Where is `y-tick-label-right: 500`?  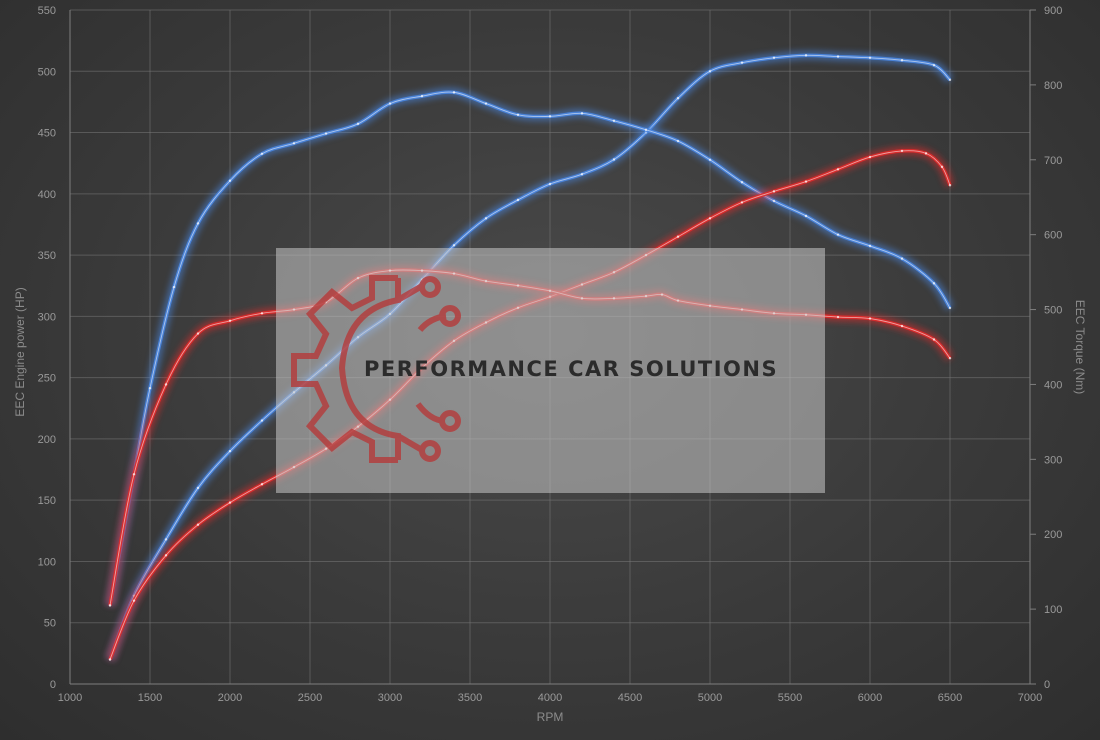 y-tick-label-right: 500 is located at coordinates (1053, 311).